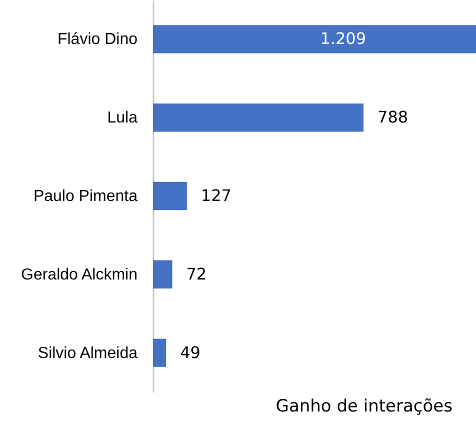 The width and height of the screenshot is (476, 423). Describe the element at coordinates (79, 275) in the screenshot. I see `y-tick-label: Geraldo Alckmin` at that location.